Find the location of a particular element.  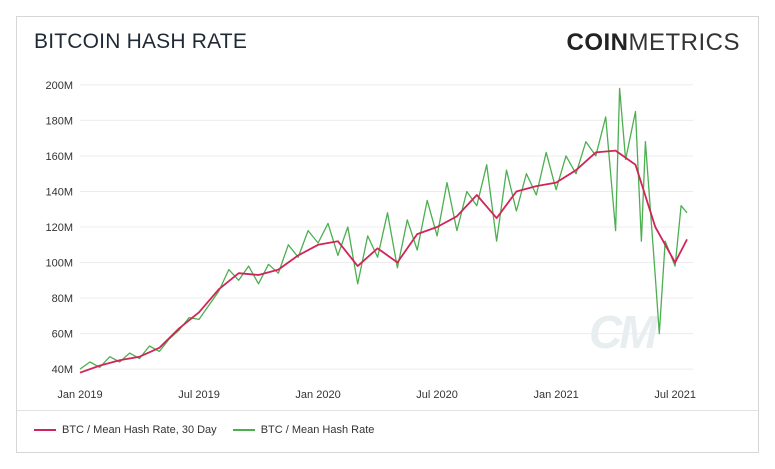

legend-swatch-mean is located at coordinates (243, 430).